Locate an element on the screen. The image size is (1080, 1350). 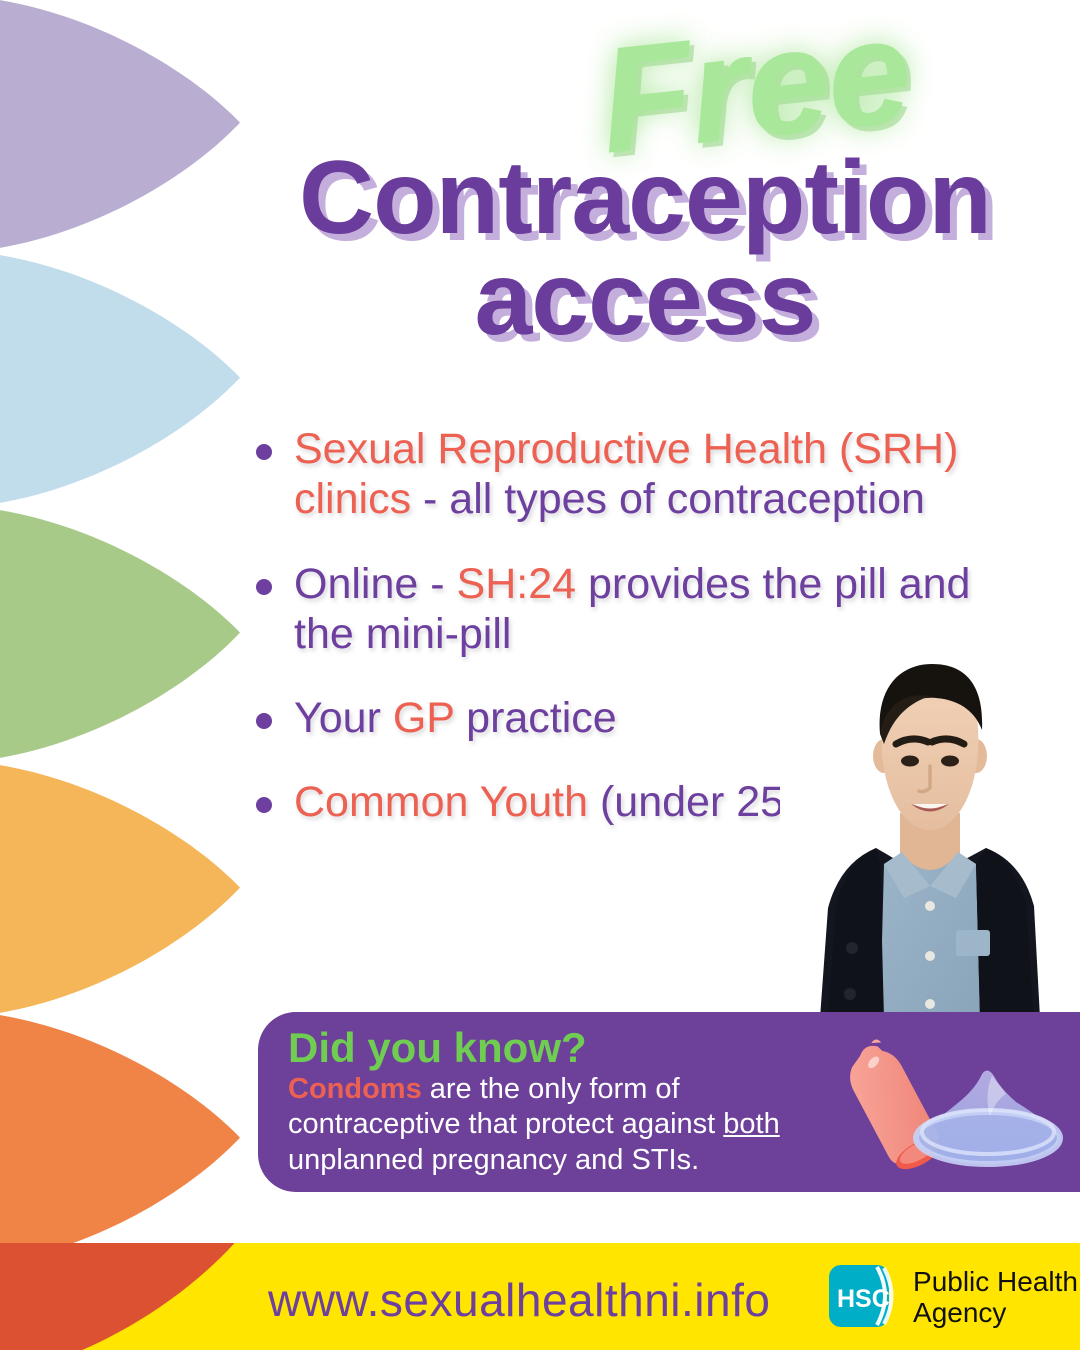
condom-illustration is located at coordinates (930, 1102).